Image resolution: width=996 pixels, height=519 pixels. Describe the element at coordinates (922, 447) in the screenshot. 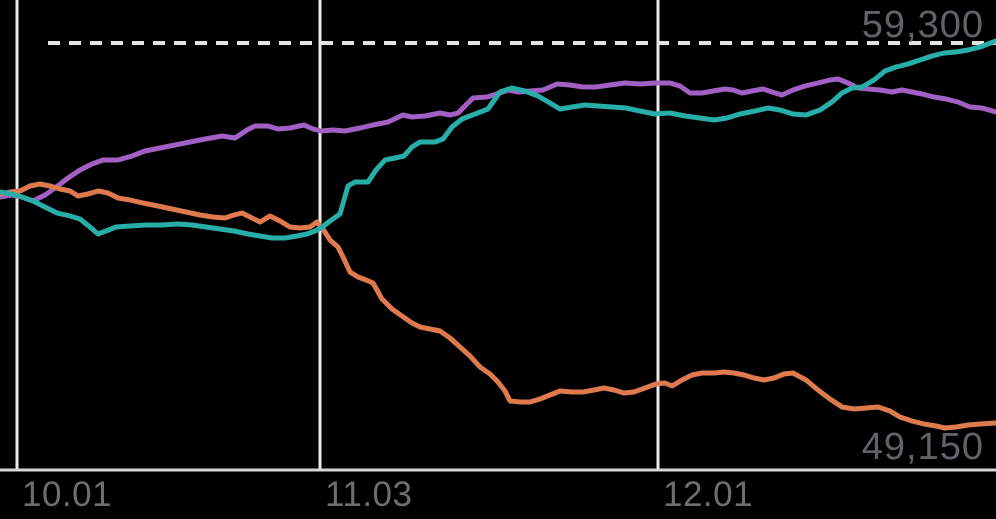

I see `min-value-label: 49,150` at that location.